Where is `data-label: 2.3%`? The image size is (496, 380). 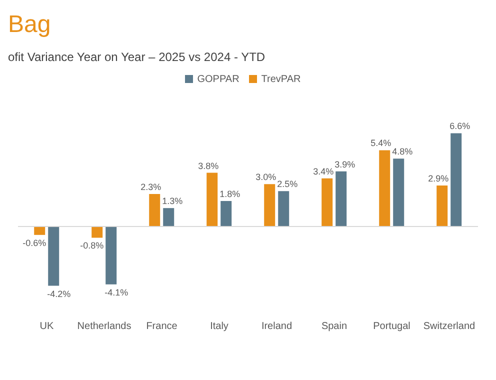 data-label: 2.3% is located at coordinates (151, 187).